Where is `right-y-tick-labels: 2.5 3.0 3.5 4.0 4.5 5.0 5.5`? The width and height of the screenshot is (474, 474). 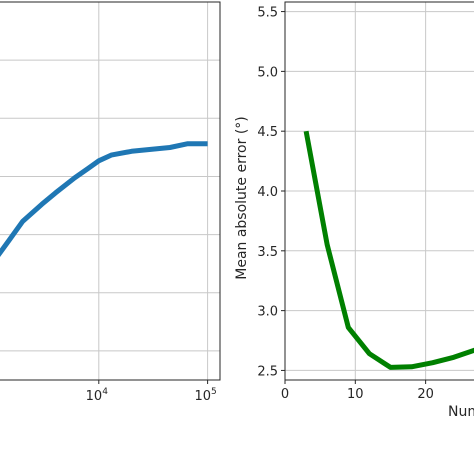
right-y-tick-labels: 2.5 3.0 3.5 4.0 4.5 5.0 5.5 is located at coordinates (271, 192).